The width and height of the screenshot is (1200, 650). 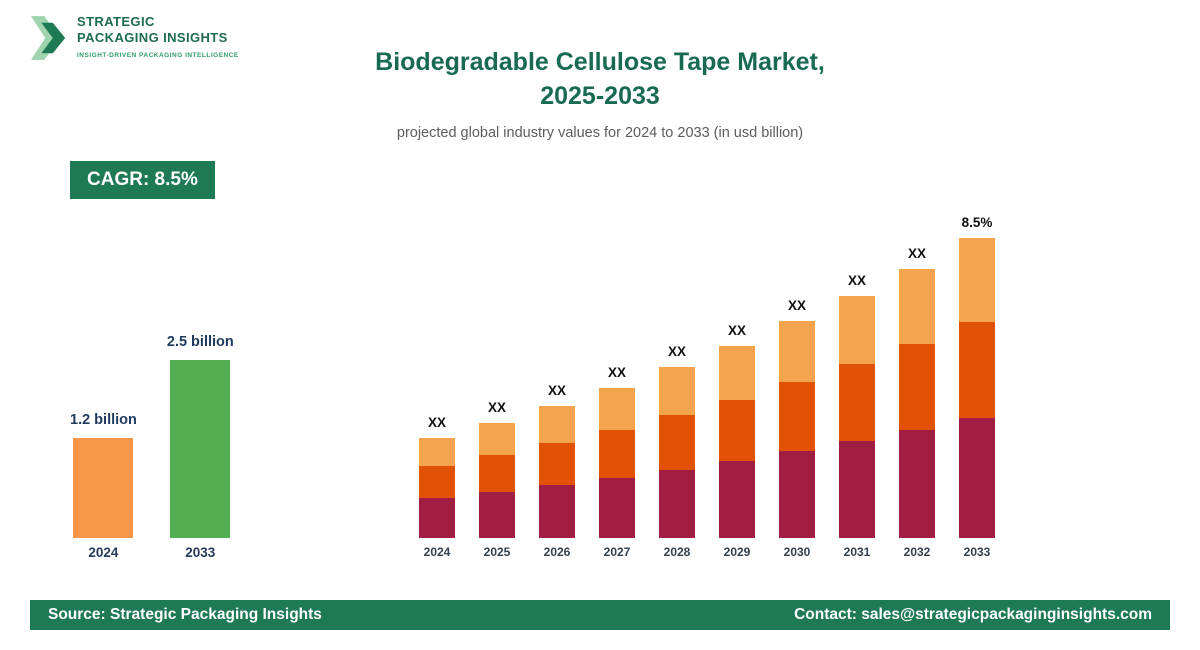 What do you see at coordinates (677, 391) in the screenshot?
I see `bar-2028-segment-top` at bounding box center [677, 391].